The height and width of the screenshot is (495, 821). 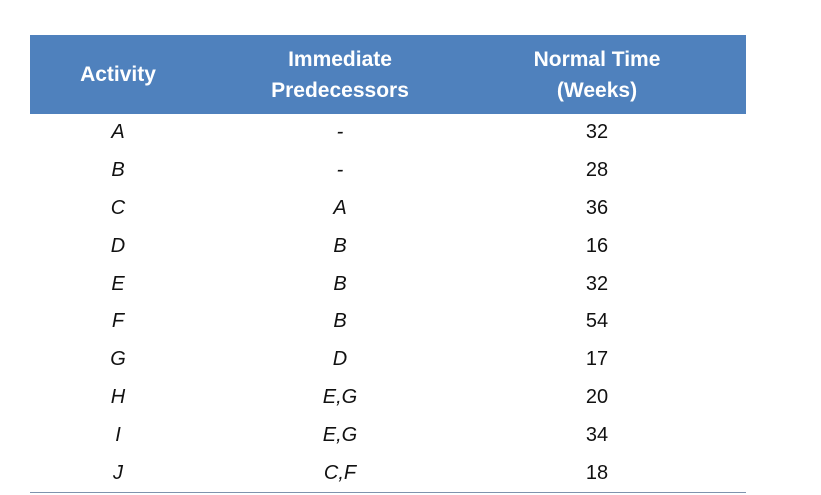 What do you see at coordinates (118, 473) in the screenshot?
I see `table-cell: J` at bounding box center [118, 473].